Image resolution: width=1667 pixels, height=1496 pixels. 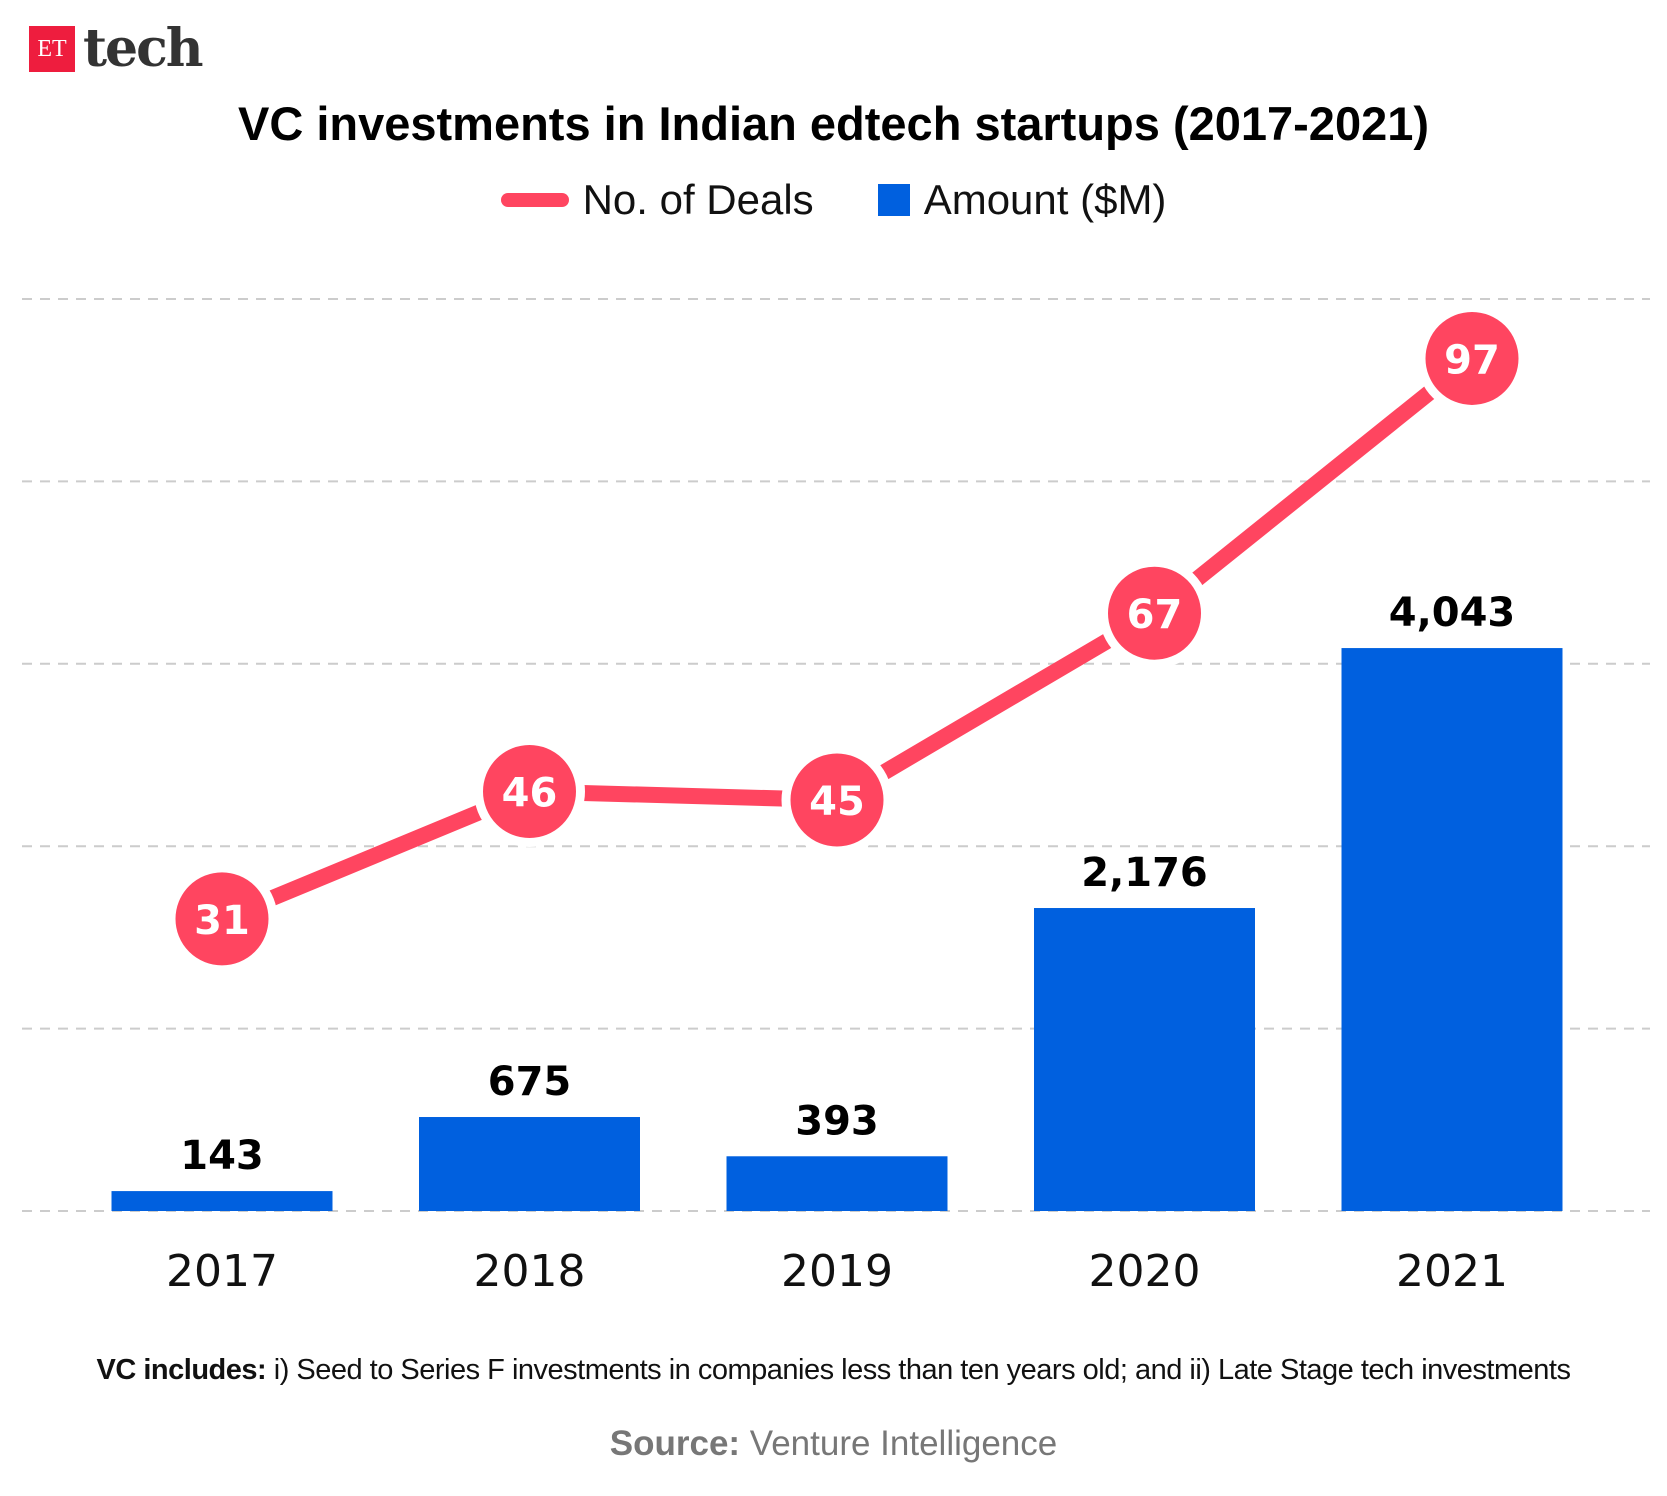 I want to click on bar-2021, so click(x=1452, y=929).